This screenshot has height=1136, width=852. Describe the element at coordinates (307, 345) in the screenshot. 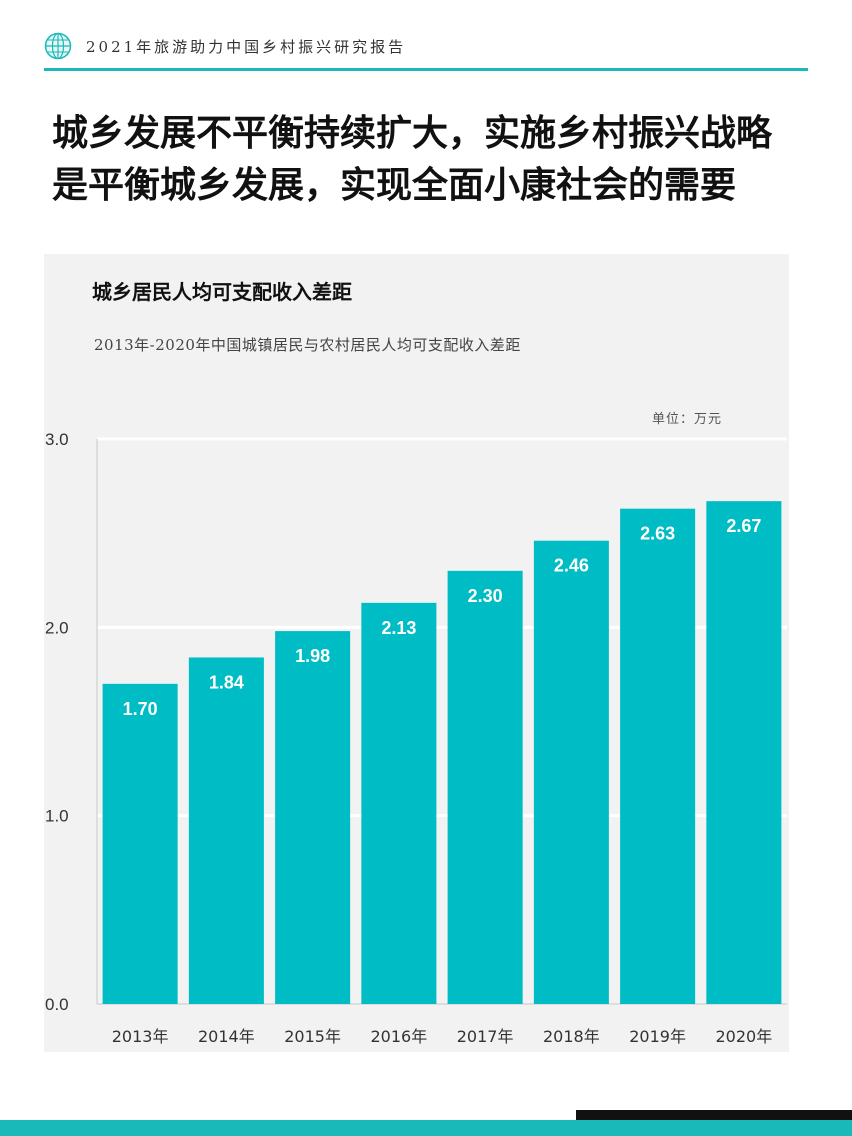

I see `chart-subtitle: 2013年-2020年中国城镇居民与农村居民人均可支配收入差距` at that location.